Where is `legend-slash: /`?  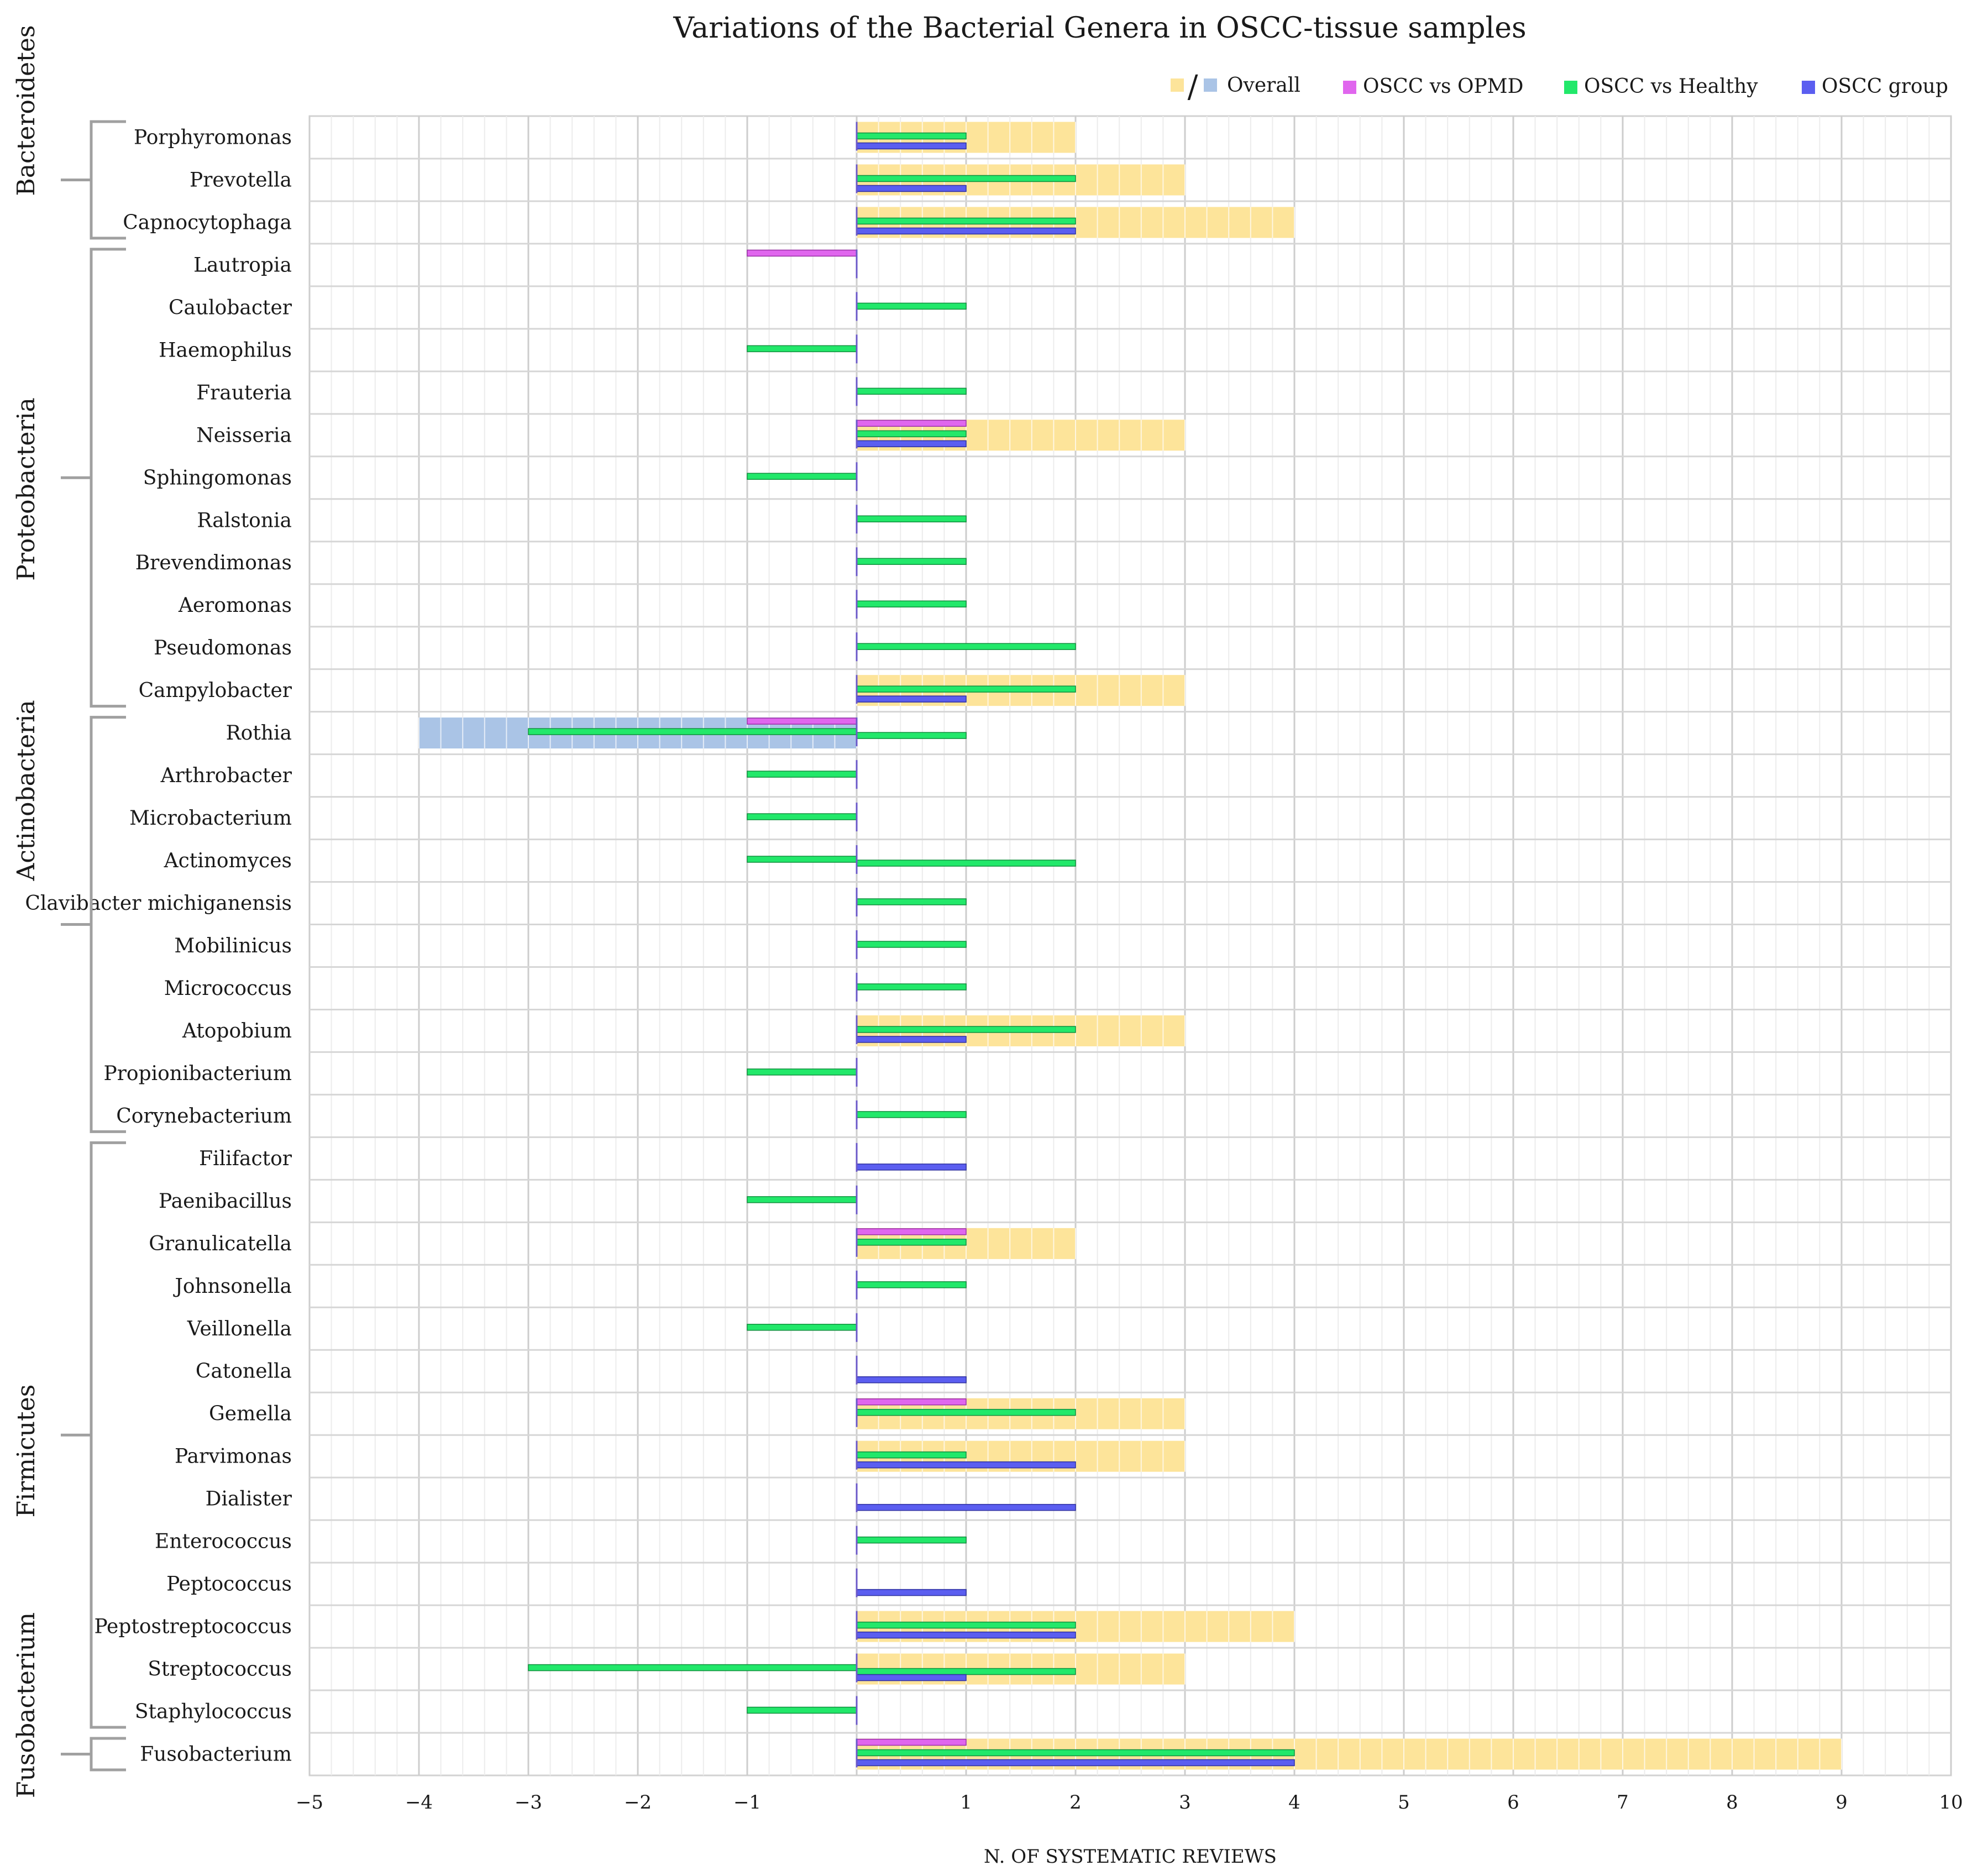 legend-slash: / is located at coordinates (1193, 87).